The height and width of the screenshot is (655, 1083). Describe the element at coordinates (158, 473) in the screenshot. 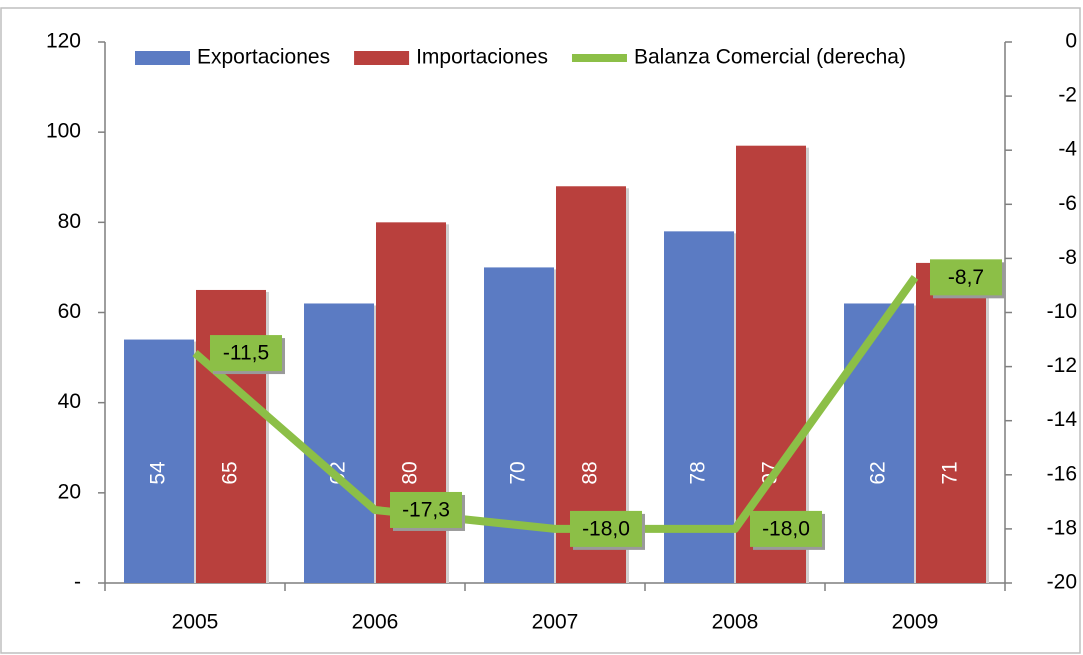

I see `bar-value-label: 54` at that location.